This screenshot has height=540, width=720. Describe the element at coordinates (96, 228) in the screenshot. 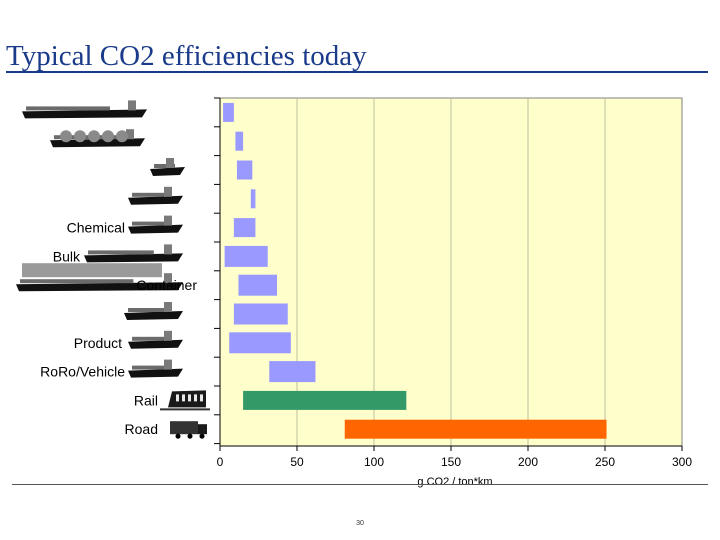

I see `category-label: Chemical` at that location.